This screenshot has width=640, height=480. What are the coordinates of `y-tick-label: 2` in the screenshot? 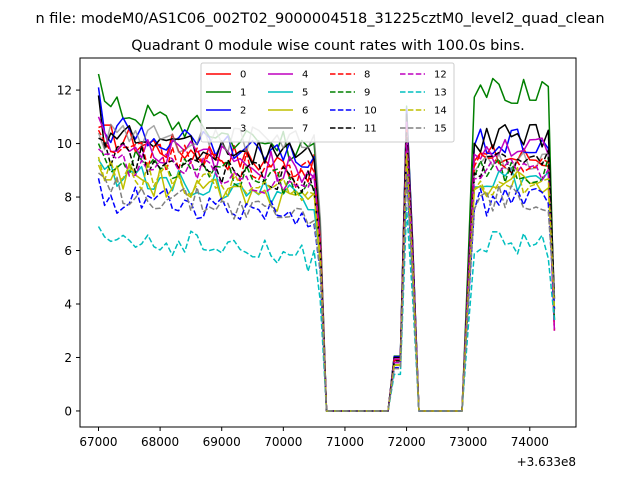 It's located at (68, 358).